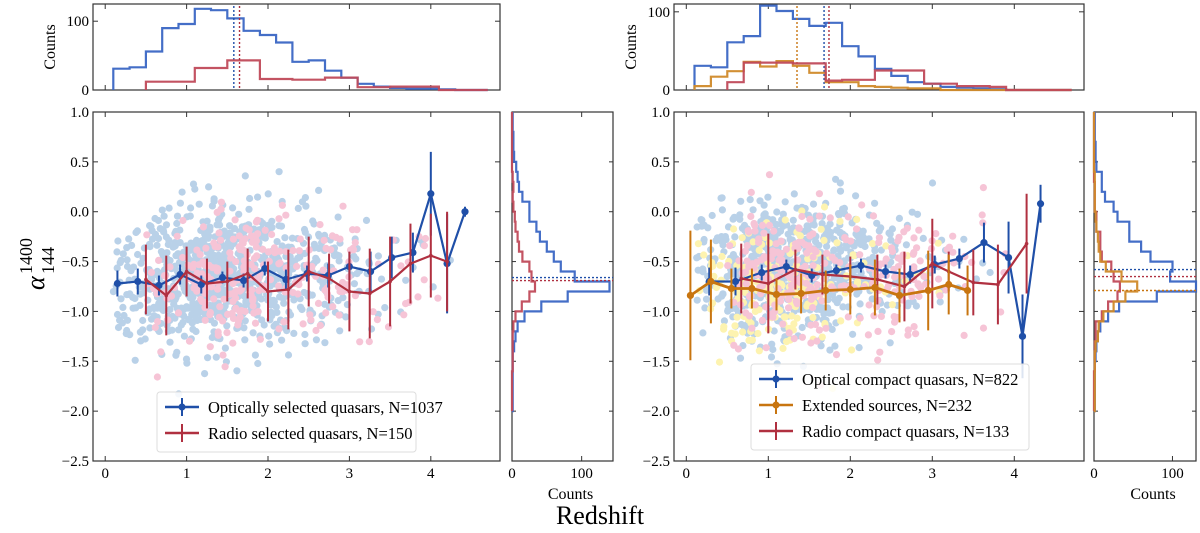 Image resolution: width=1200 pixels, height=533 pixels. What do you see at coordinates (350, 474) in the screenshot?
I see `x-tick-label: 3` at bounding box center [350, 474].